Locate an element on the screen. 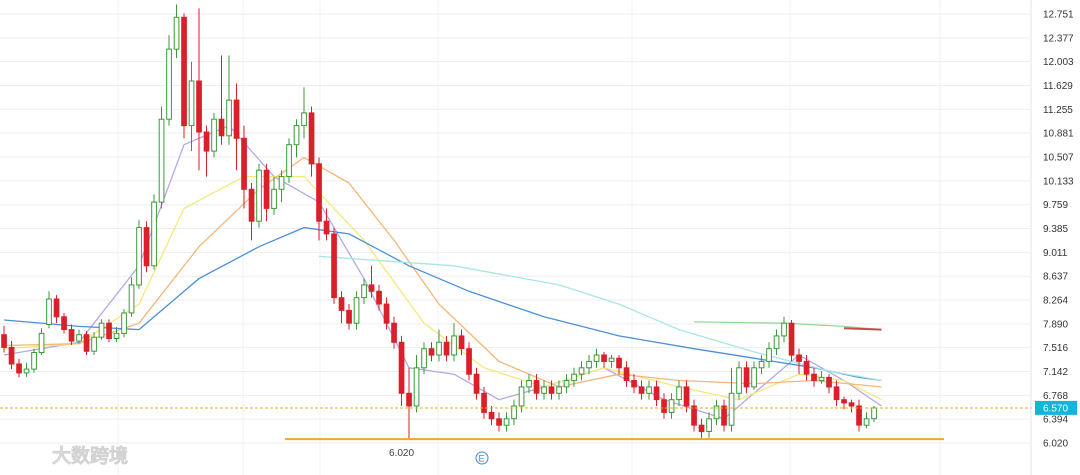  price-levels is located at coordinates (516, 424).